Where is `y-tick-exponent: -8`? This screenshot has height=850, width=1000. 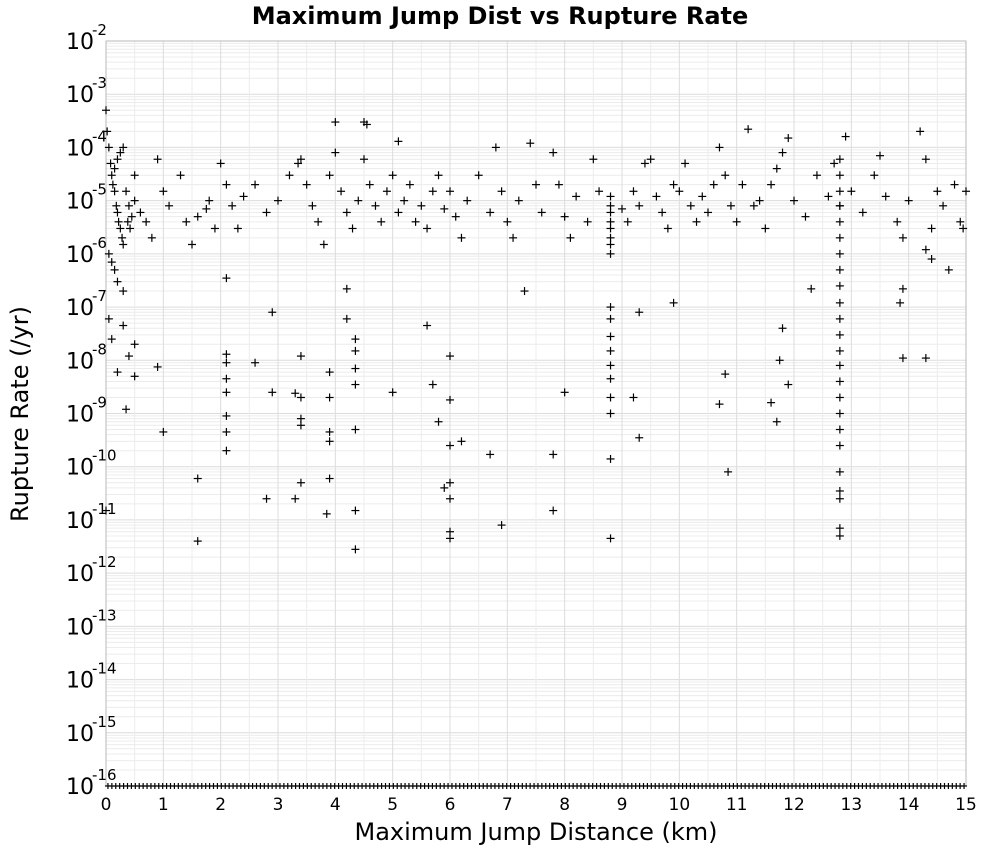 y-tick-exponent: -8 is located at coordinates (99, 349).